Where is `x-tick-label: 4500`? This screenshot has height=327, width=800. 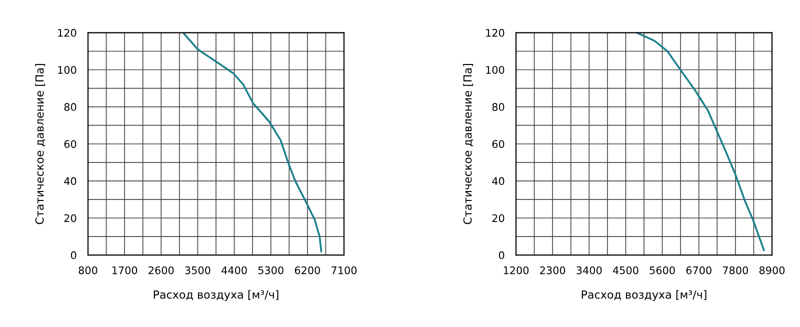
x-tick-label: 4500 is located at coordinates (625, 270).